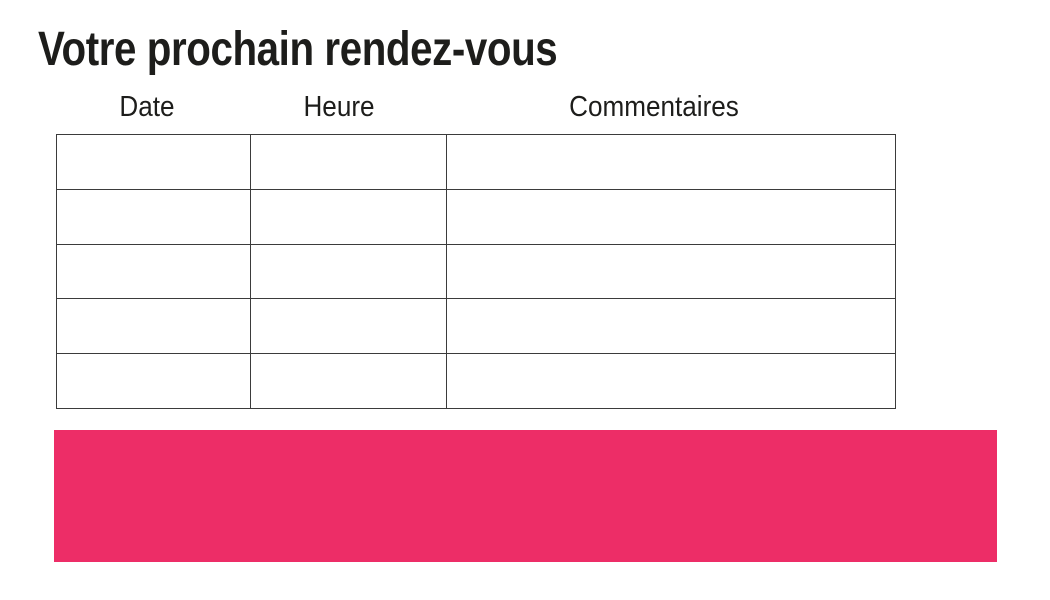  What do you see at coordinates (339, 107) in the screenshot?
I see `column-header-heure: Heure` at bounding box center [339, 107].